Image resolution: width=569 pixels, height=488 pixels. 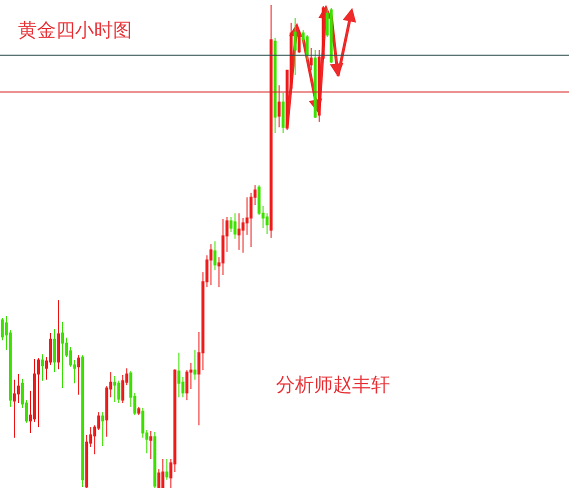 I want to click on annotation: 分析师赵丰轩, so click(x=333, y=385).